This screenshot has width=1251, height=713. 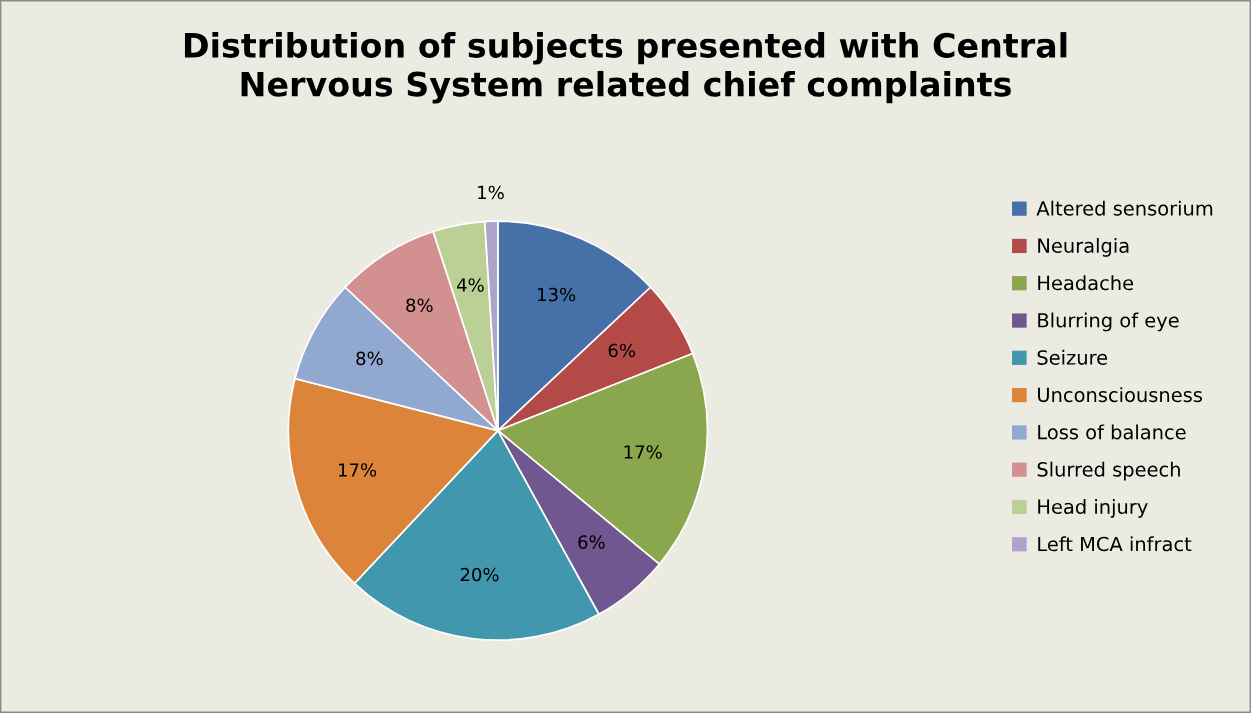 What do you see at coordinates (1072, 357) in the screenshot?
I see `legend-label: Seizure` at bounding box center [1072, 357].